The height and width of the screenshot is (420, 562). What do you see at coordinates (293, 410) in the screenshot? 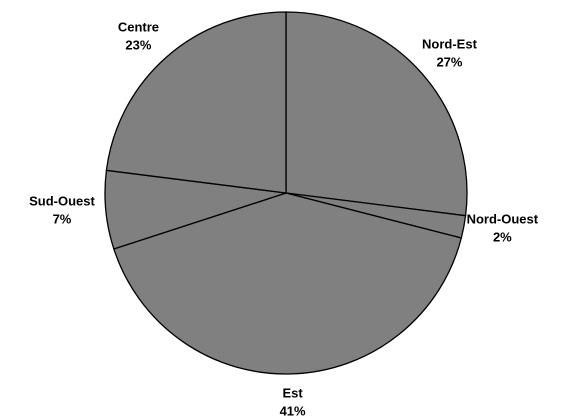
I see `slice-value-label: 41%` at bounding box center [293, 410].